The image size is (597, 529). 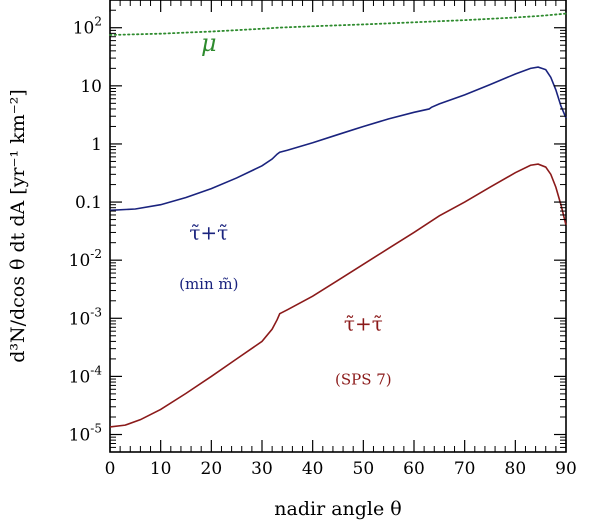 What do you see at coordinates (208, 232) in the screenshot?
I see `annotation-1: τ̃+τ̃` at bounding box center [208, 232].